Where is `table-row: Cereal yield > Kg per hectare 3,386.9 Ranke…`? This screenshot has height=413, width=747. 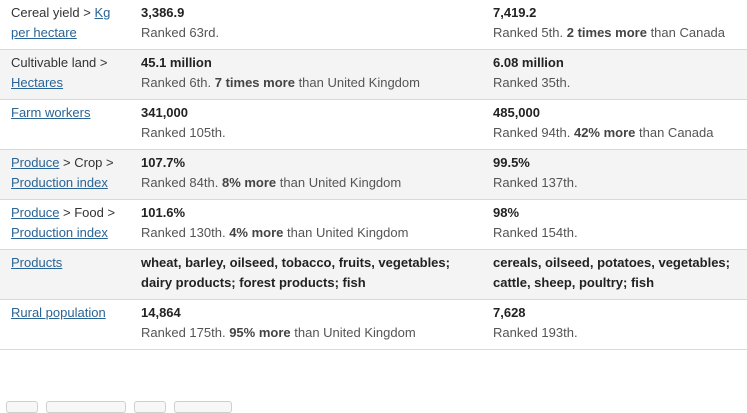
table-row: Cereal yield > Kg per hectare 3,386.9 Ranke… is located at coordinates (373, 25).